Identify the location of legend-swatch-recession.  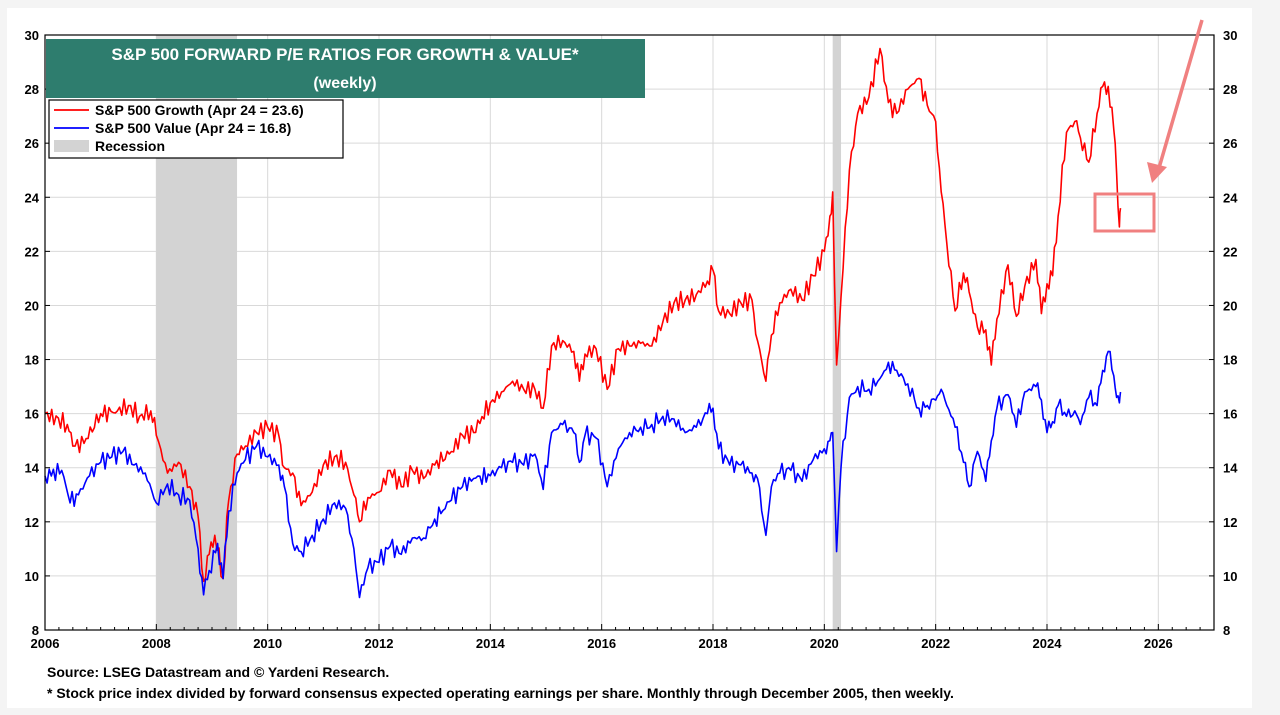
(71, 146).